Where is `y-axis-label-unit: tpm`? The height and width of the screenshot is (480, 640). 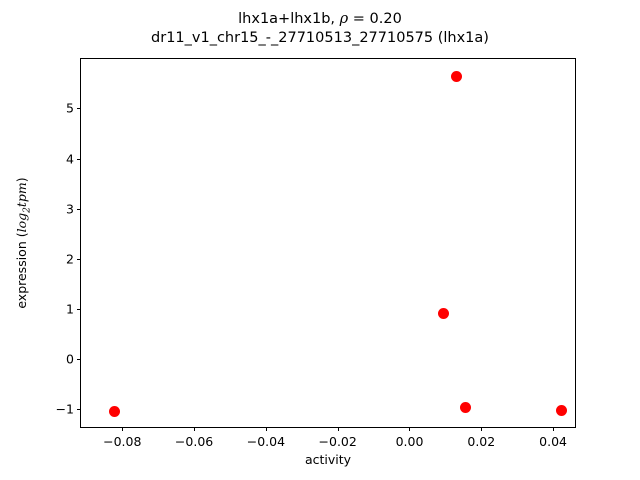
y-axis-label-unit: tpm is located at coordinates (21, 195).